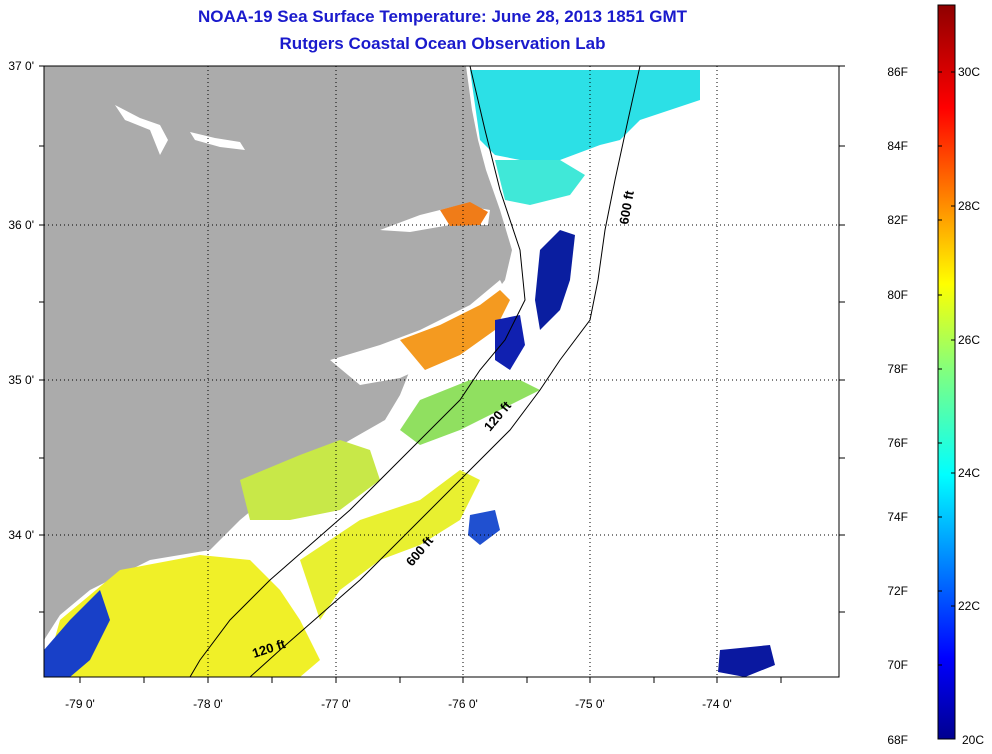  Describe the element at coordinates (897, 369) in the screenshot. I see `colorbar-f-label: 78F` at that location.